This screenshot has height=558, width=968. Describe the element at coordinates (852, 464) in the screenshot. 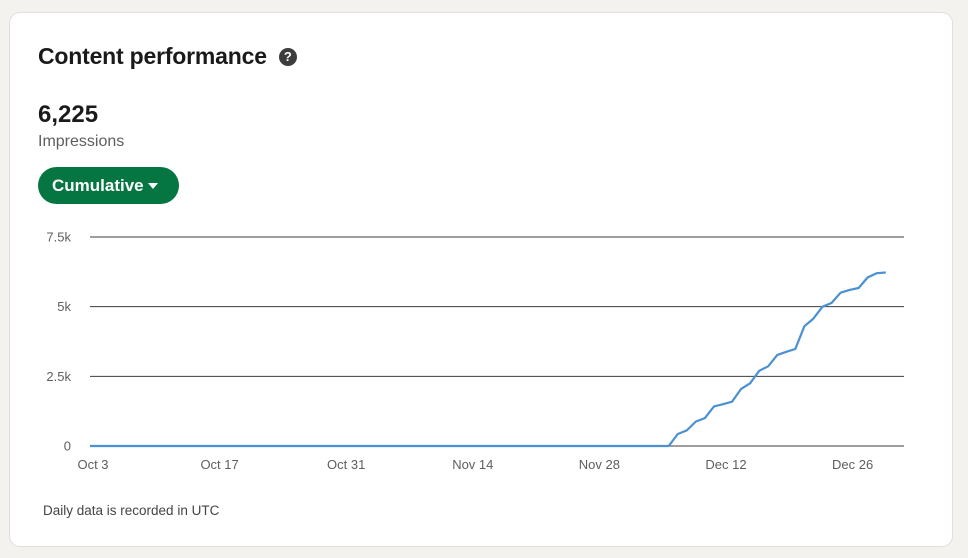

I see `x-tick-label: Dec 26` at that location.